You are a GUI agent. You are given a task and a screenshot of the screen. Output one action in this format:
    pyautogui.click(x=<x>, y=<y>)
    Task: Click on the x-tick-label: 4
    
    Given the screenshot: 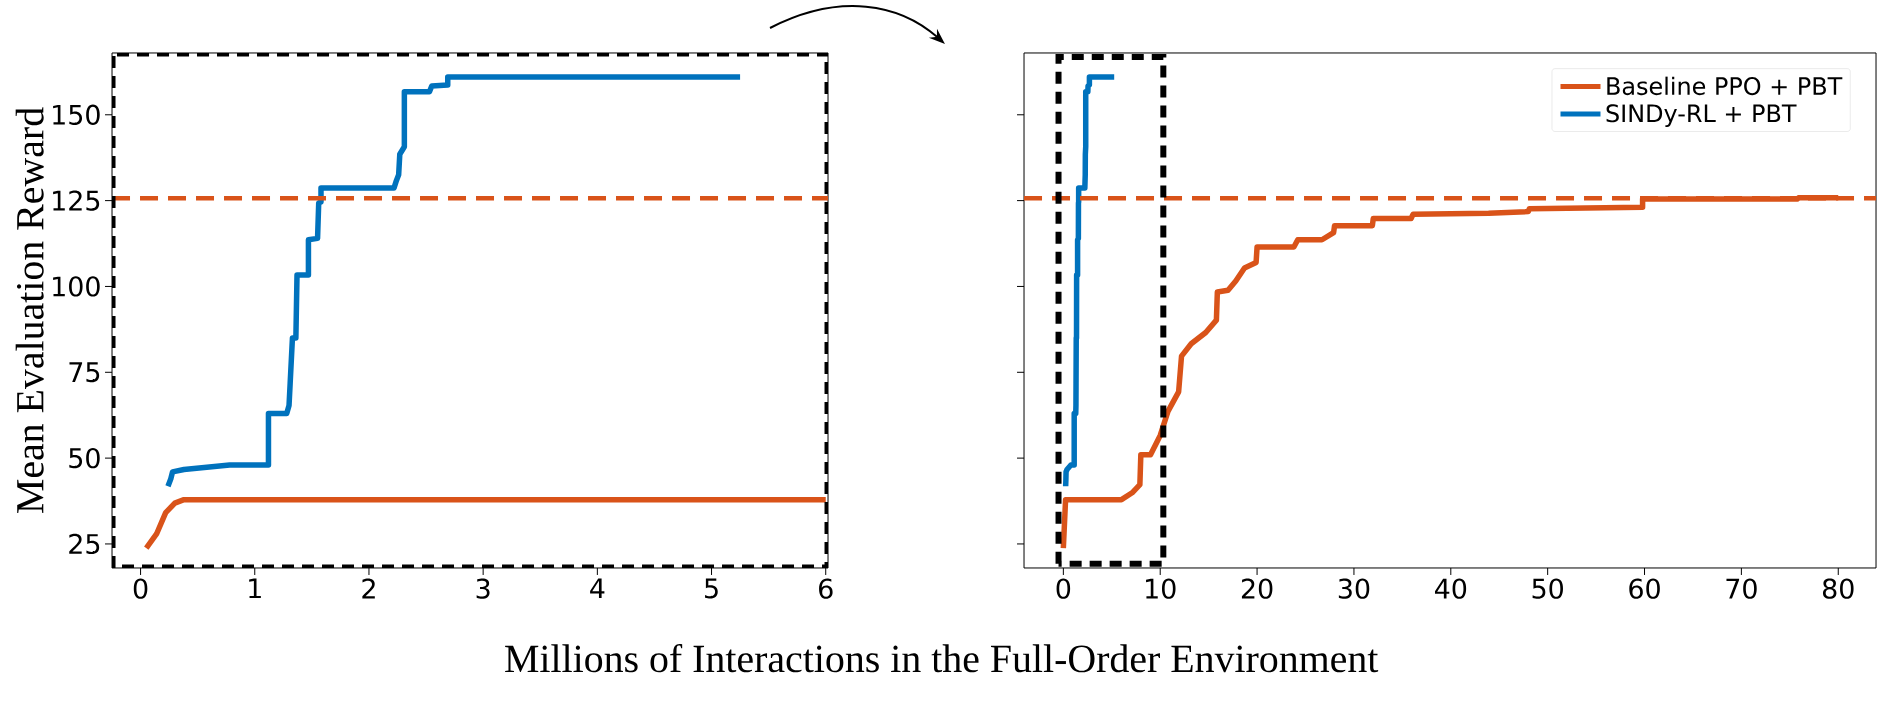 What is the action you would take?
    pyautogui.click(x=597, y=588)
    